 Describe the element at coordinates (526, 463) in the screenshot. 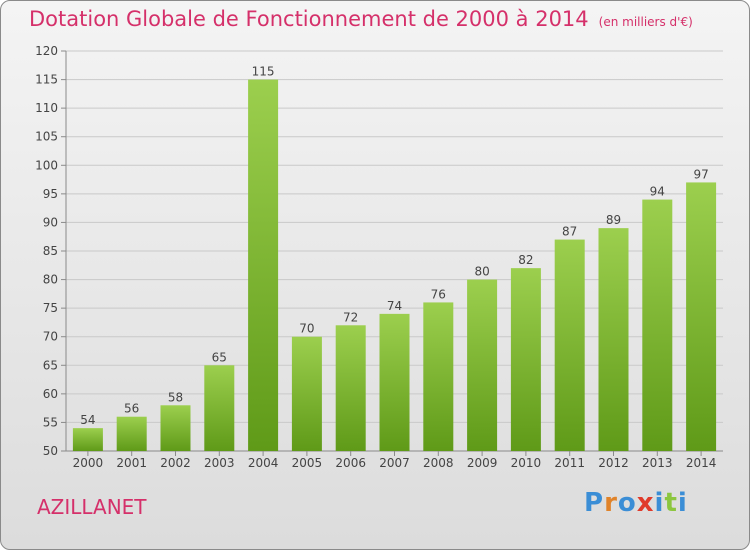

I see `x-tick-label: 2010` at that location.